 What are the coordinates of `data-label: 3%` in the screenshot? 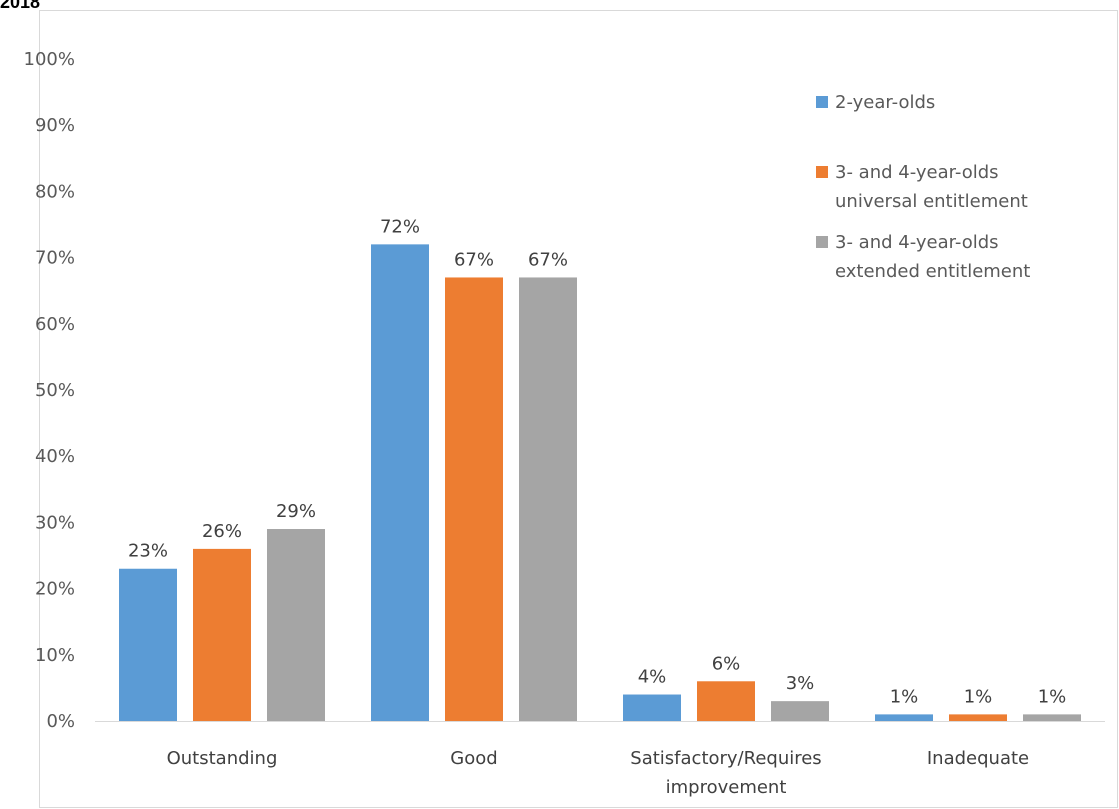 It's located at (800, 683).